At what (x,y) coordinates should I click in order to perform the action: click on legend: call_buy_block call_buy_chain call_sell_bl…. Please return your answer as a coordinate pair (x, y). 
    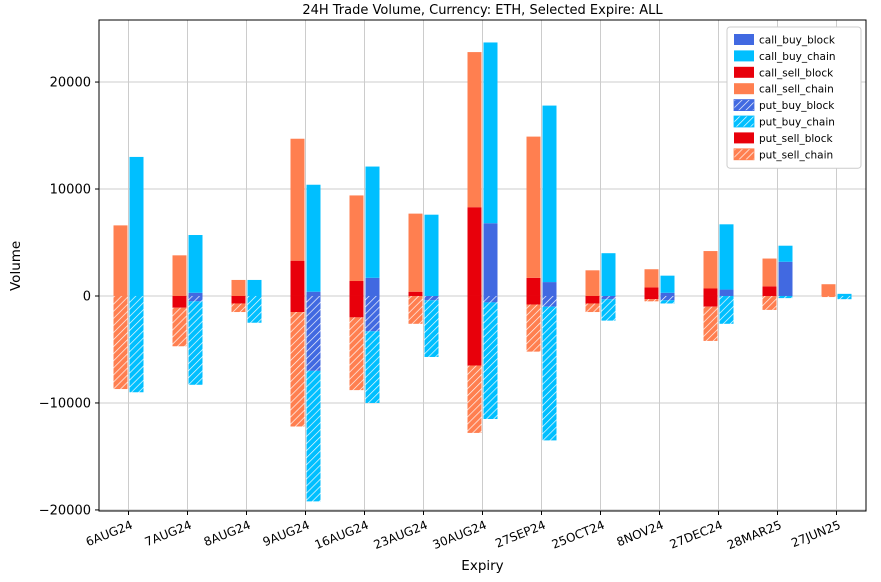
    Looking at the image, I should click on (794, 97).